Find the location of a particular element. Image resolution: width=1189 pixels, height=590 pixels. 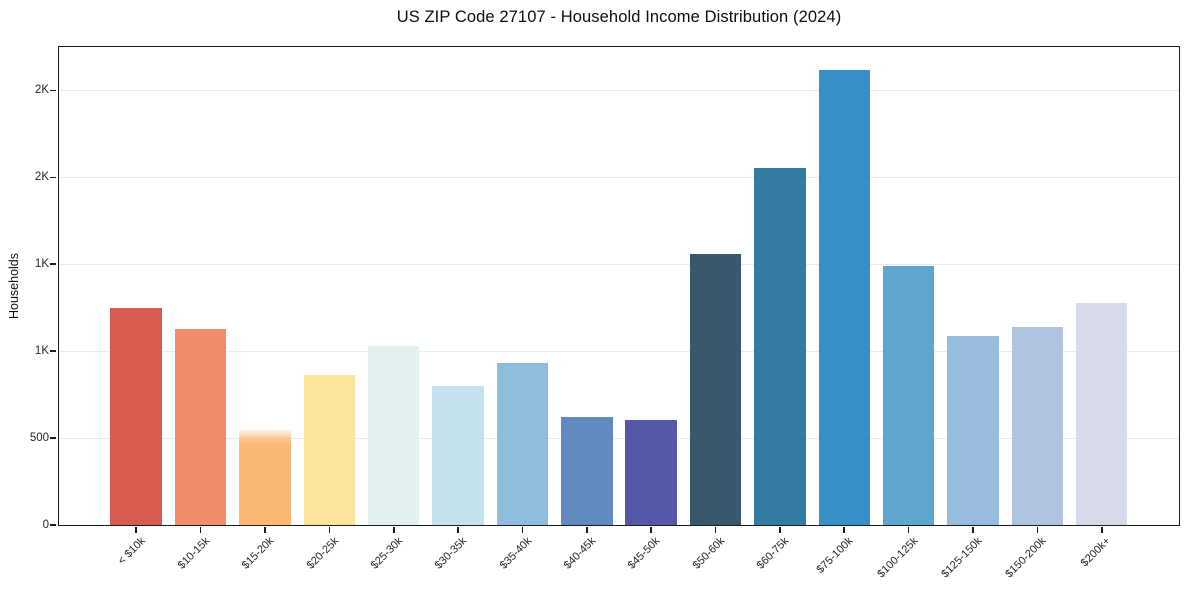

x-tick-label: $10-15k is located at coordinates (194, 553).